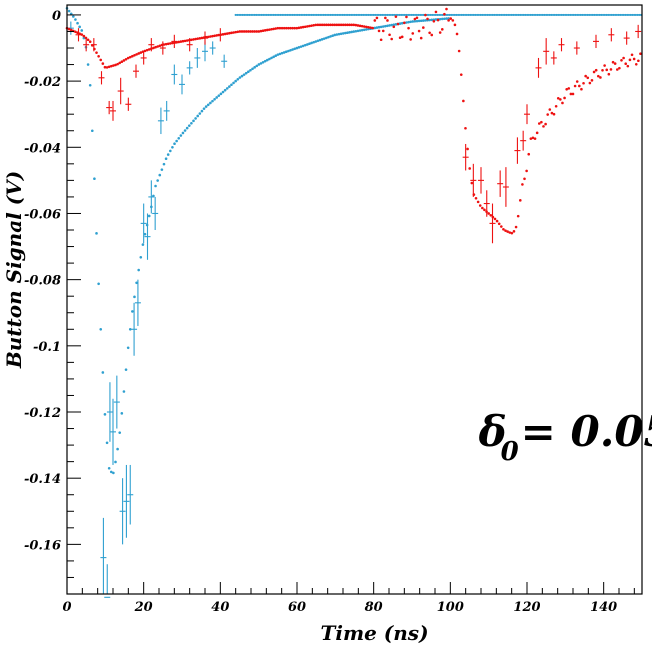  Describe the element at coordinates (14, 270) in the screenshot. I see `y-axis-label: Button Signal (V)` at that location.